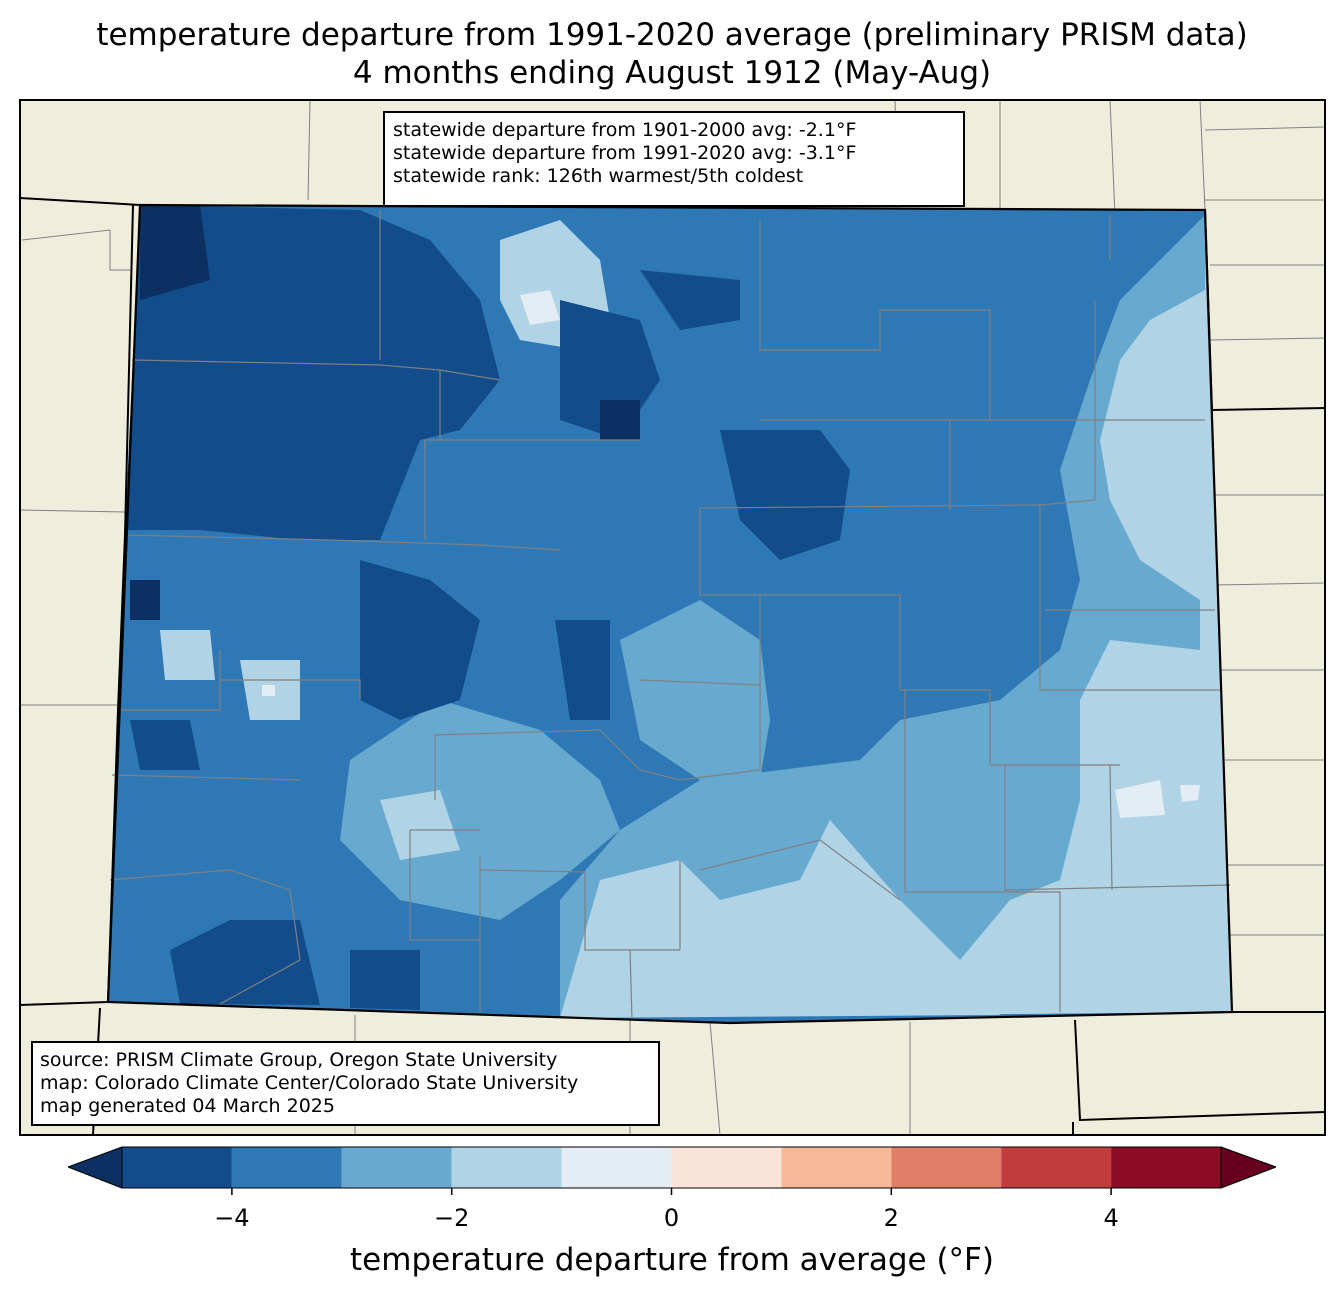  I want to click on colorbar-tick-label: −4, so click(232, 1218).